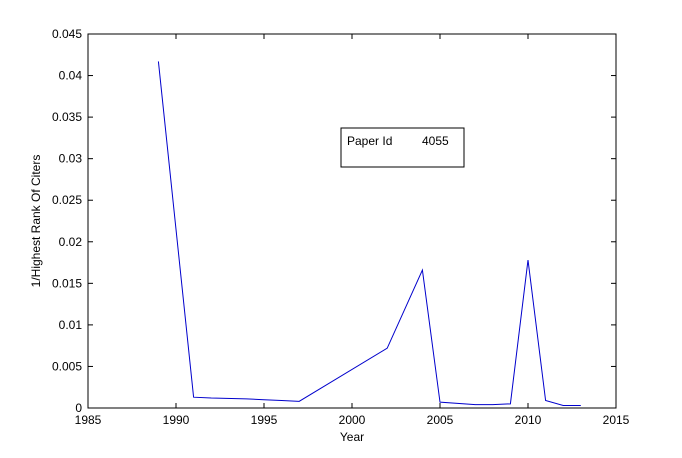  Describe the element at coordinates (71, 76) in the screenshot. I see `y-tick-label: 0.04` at that location.